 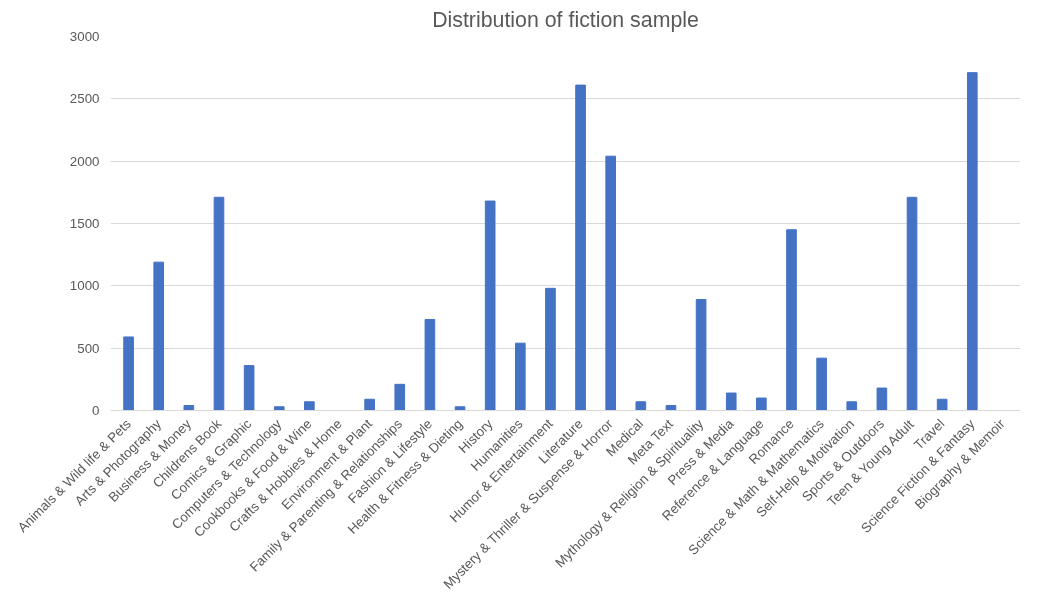 I want to click on y-tick-label: 2500, so click(x=84, y=99).